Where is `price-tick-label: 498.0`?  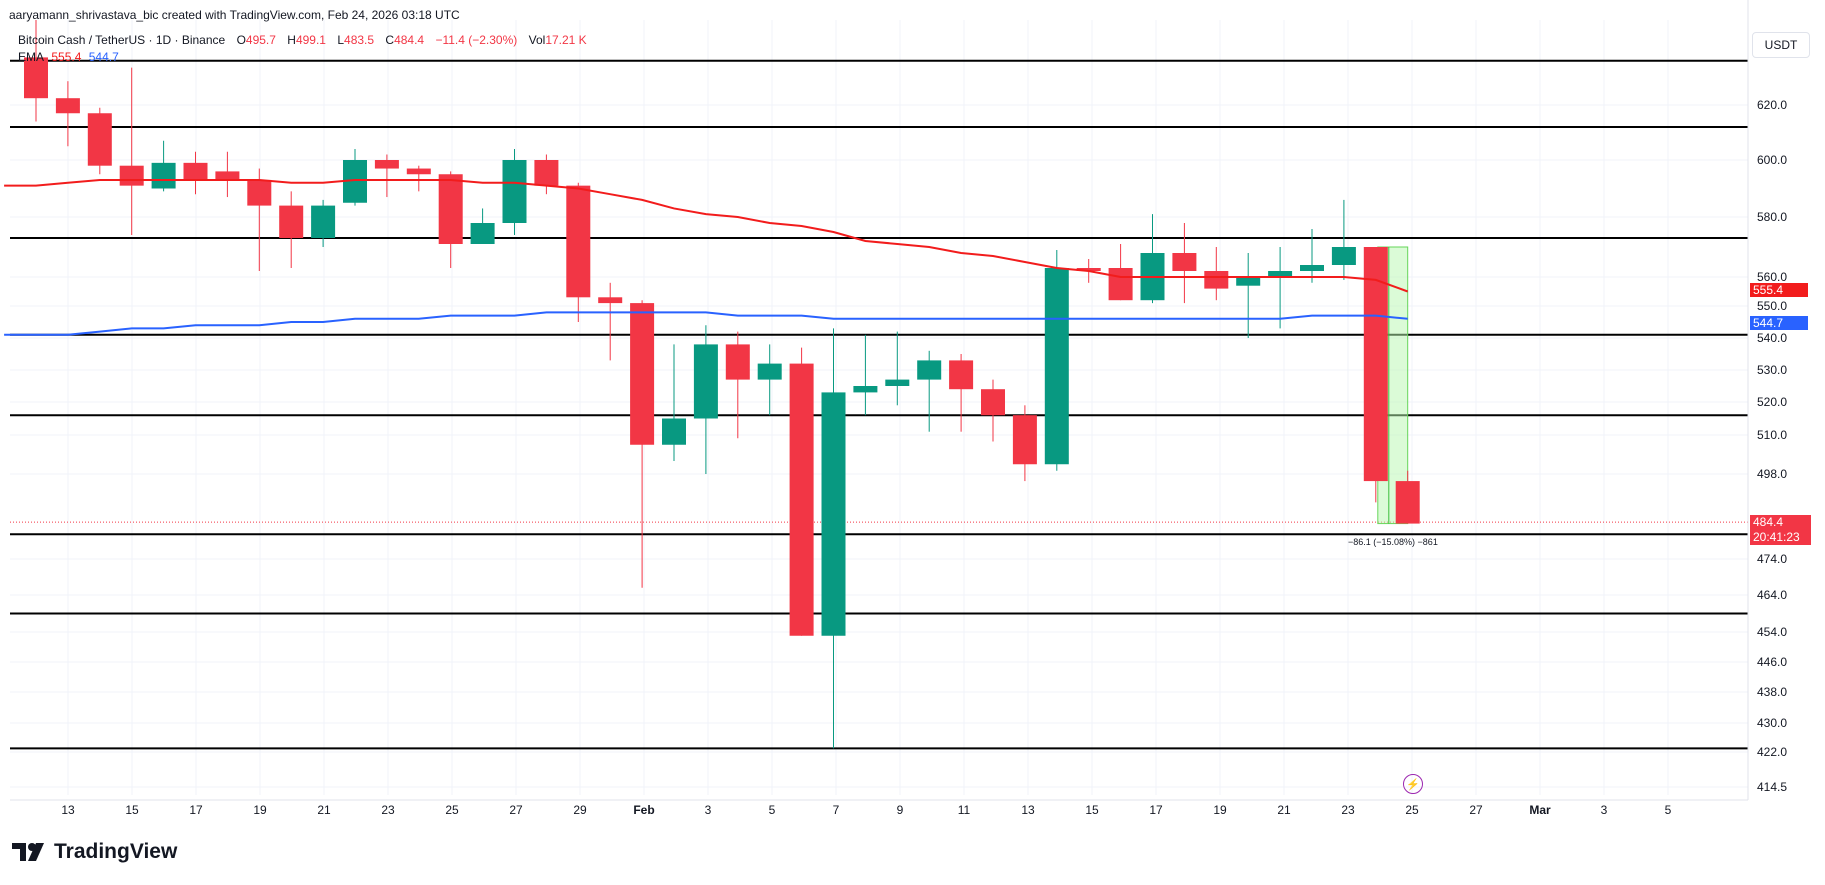 price-tick-label: 498.0 is located at coordinates (1772, 474).